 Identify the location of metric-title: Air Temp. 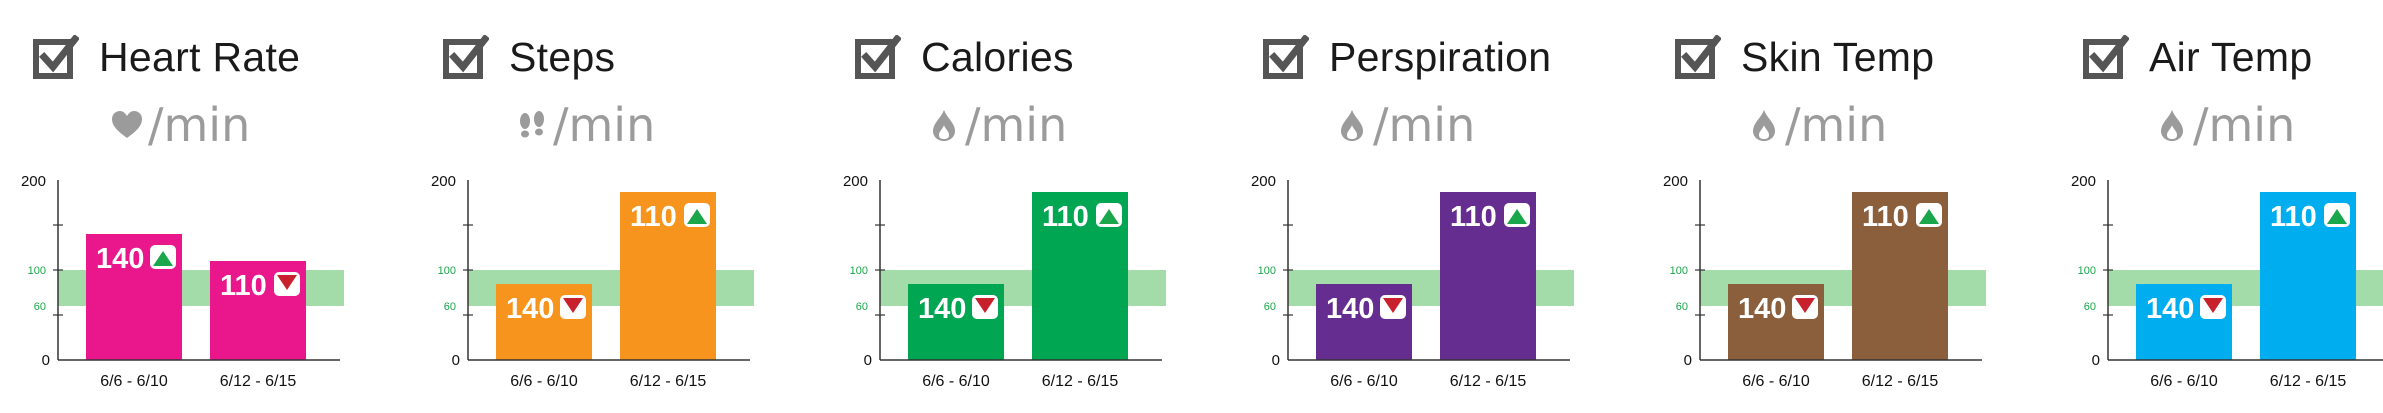
(2231, 57).